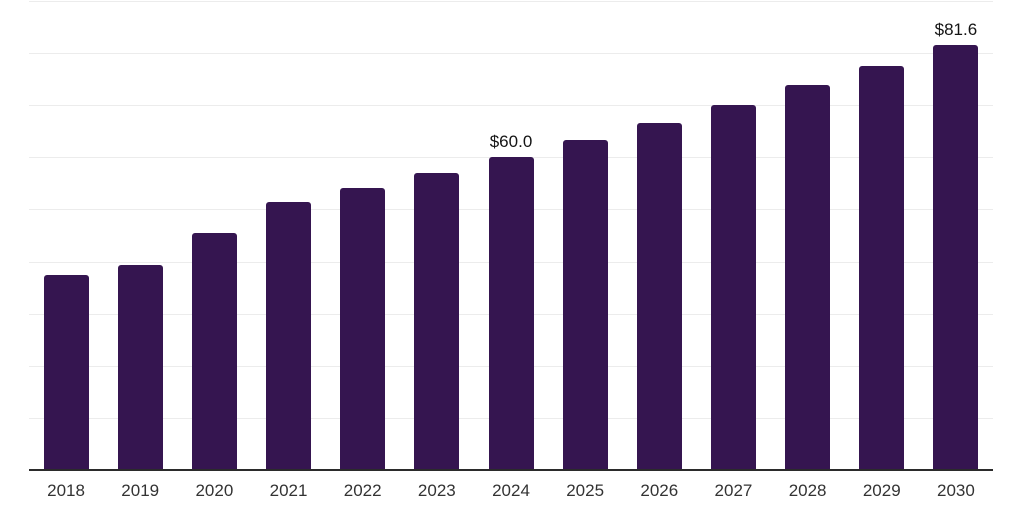  I want to click on bar-2028, so click(808, 277).